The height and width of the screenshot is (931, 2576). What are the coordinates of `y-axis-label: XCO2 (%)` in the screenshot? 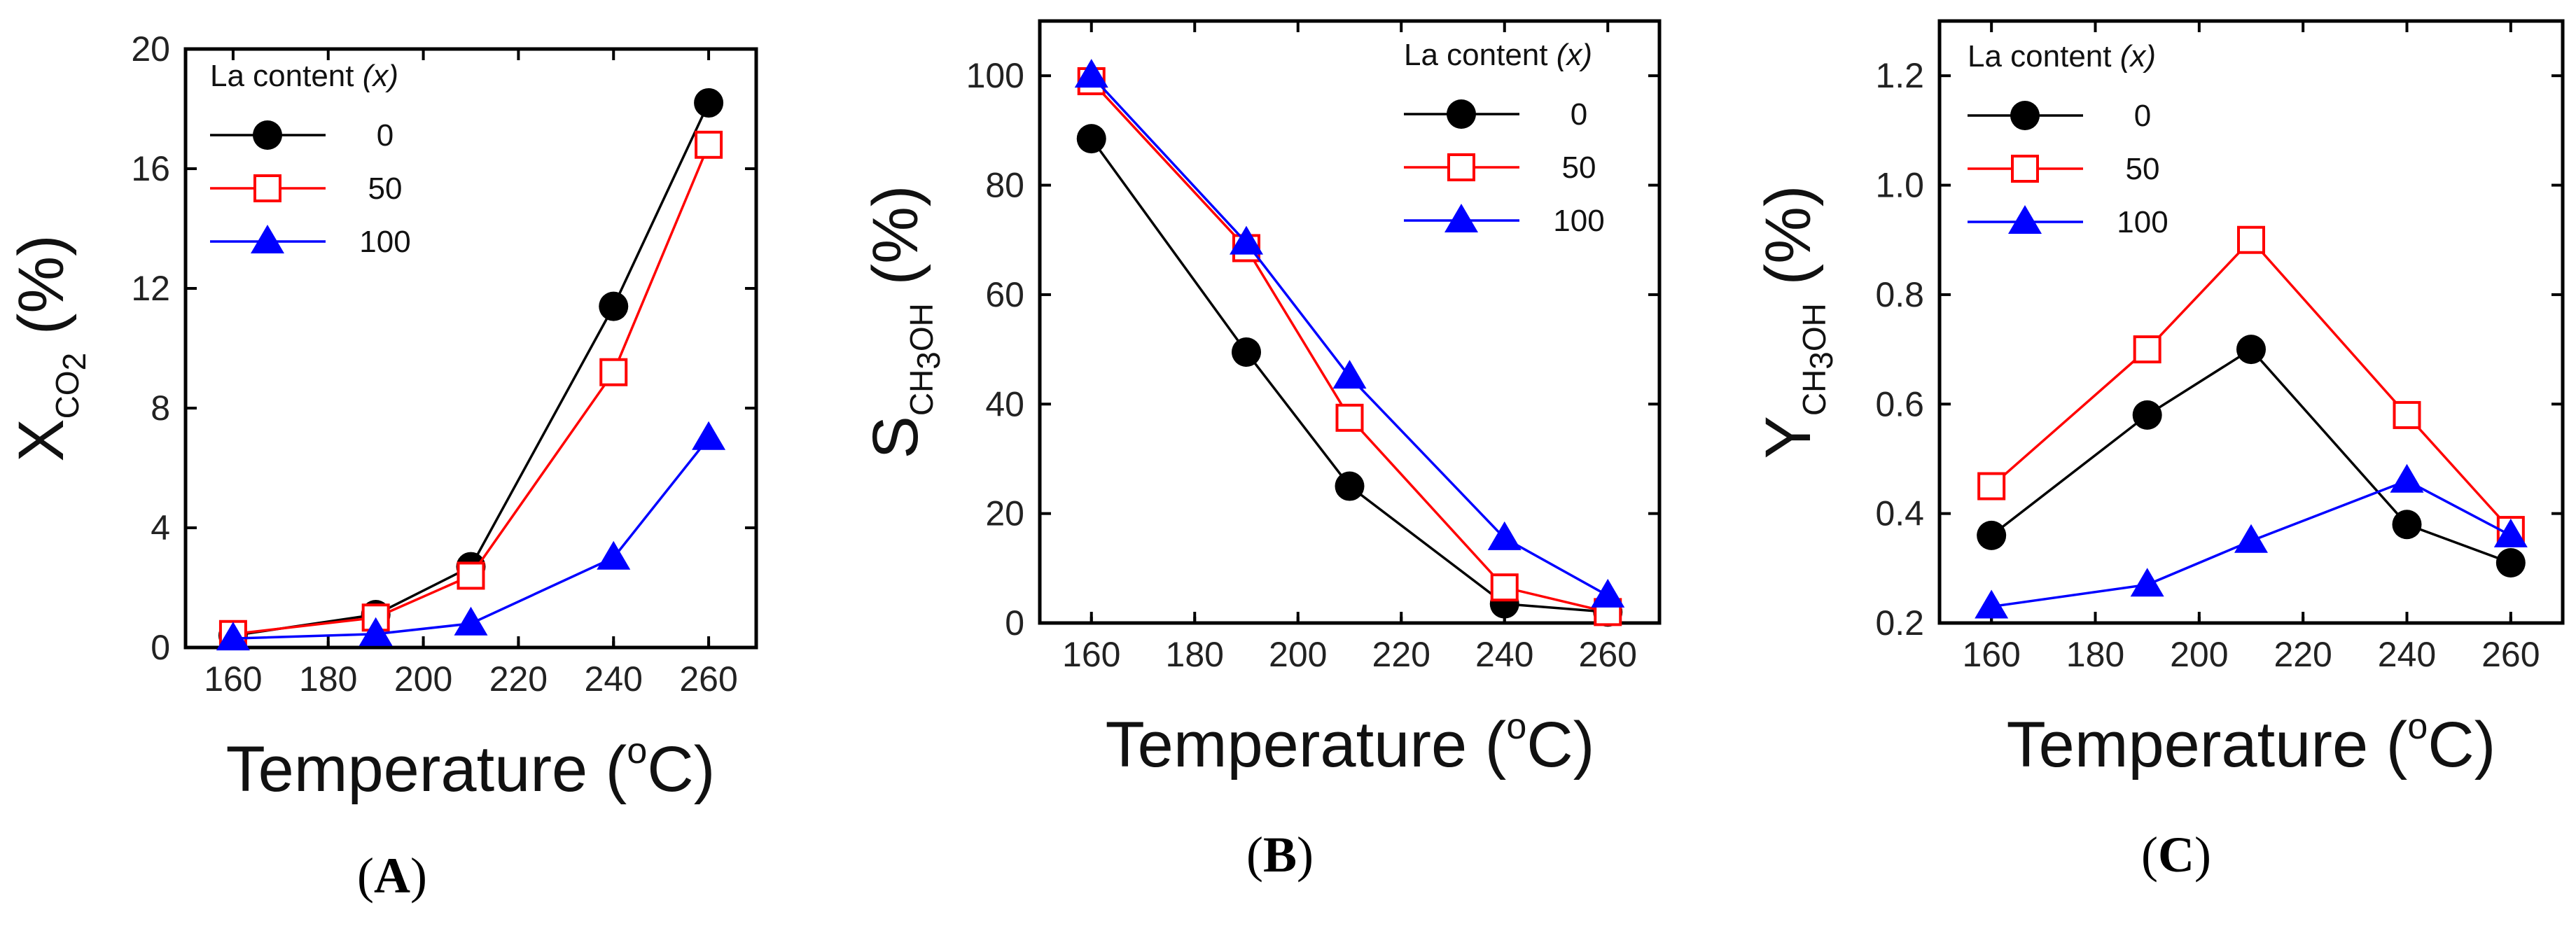 It's located at (49, 348).